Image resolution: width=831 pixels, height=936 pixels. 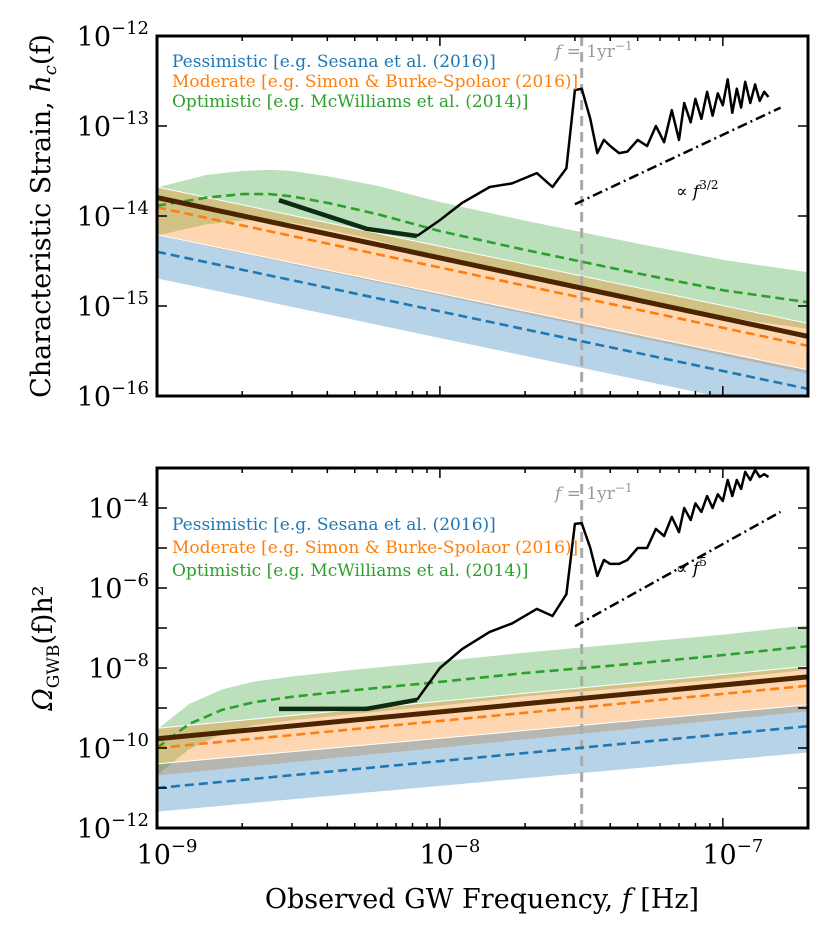 I want to click on top-ytick-label: 10−12, so click(x=113, y=35).